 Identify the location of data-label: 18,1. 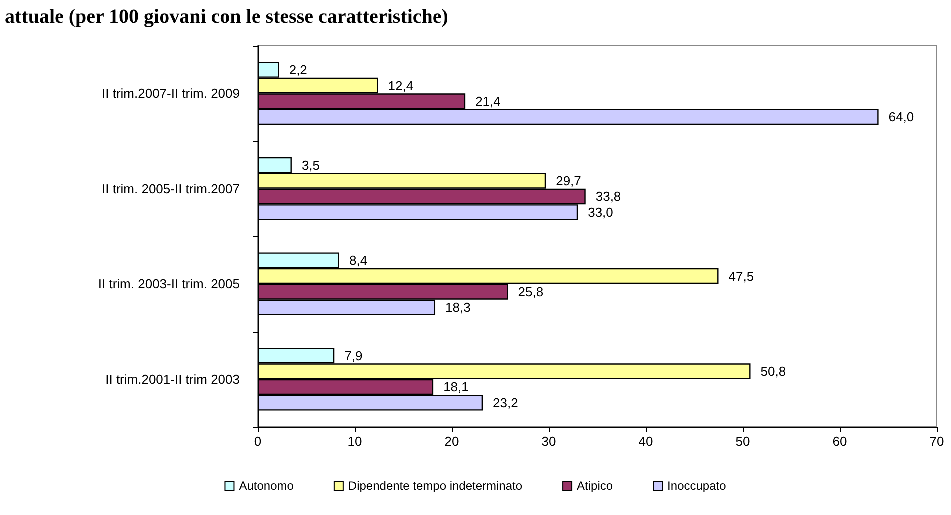
(456, 387).